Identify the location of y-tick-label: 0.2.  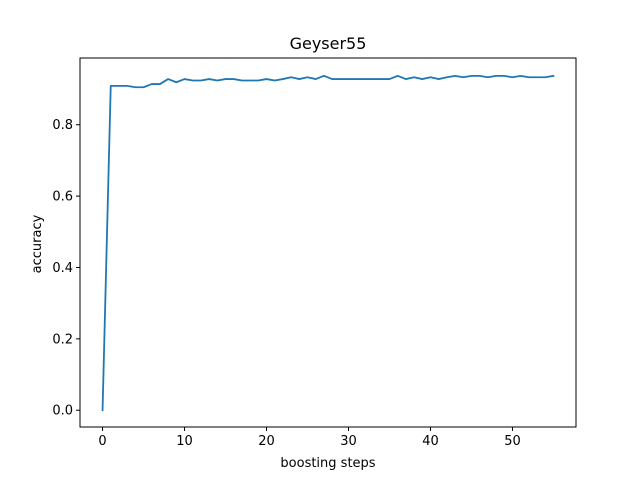
(62, 339).